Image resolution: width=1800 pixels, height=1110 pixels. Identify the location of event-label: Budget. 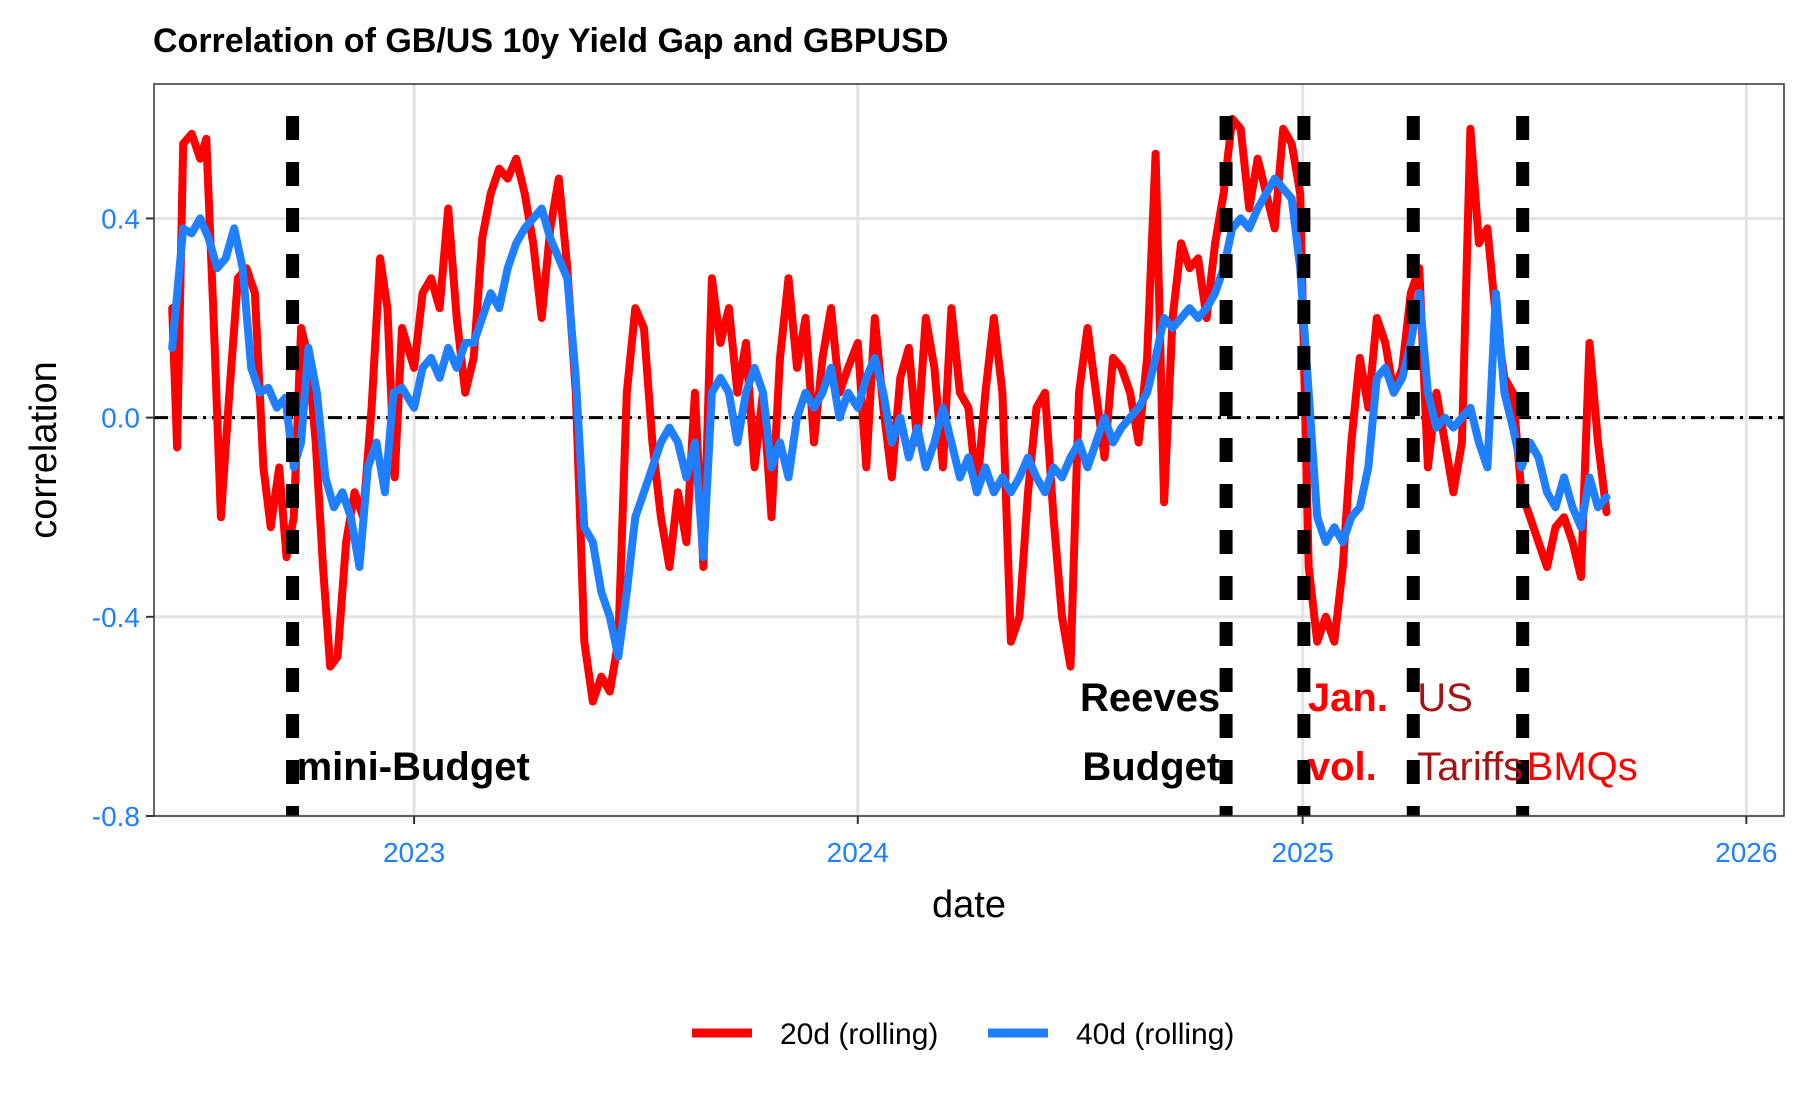
(1151, 767).